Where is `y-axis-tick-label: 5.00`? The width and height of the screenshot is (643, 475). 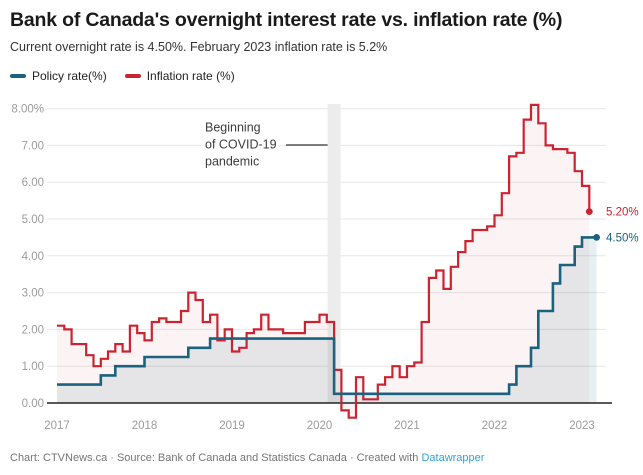 y-axis-tick-label: 5.00 is located at coordinates (33, 220).